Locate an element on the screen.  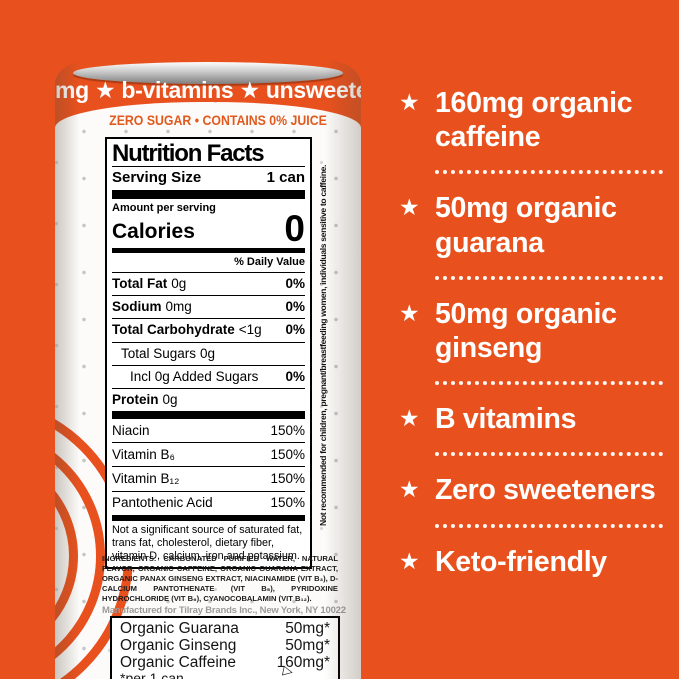
serving-size-label: Serving Size is located at coordinates (157, 178).